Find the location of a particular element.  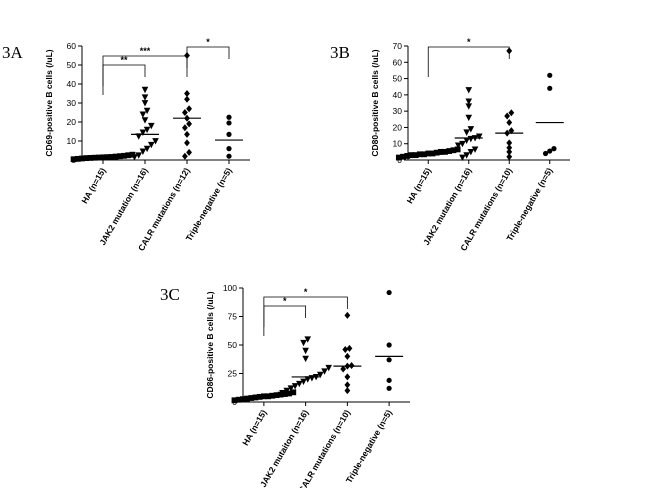

category-label-3a-3: Triple-negative (n=5) is located at coordinates (209, 204).